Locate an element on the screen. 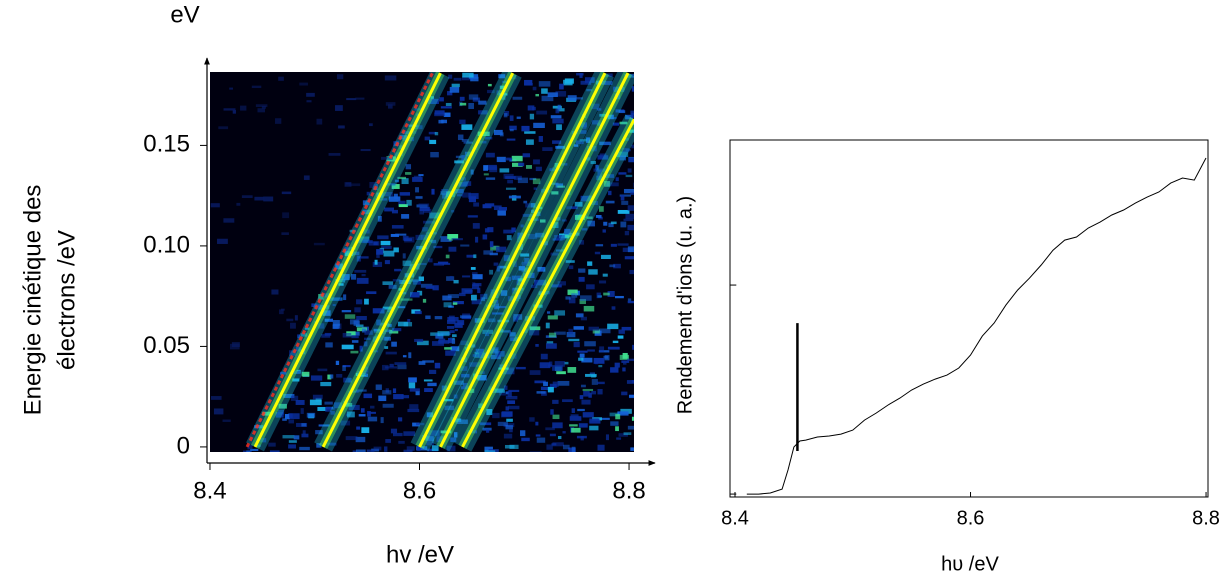 Image resolution: width=1228 pixels, height=577 pixels. y-tick-label: 0.05 is located at coordinates (166, 345).